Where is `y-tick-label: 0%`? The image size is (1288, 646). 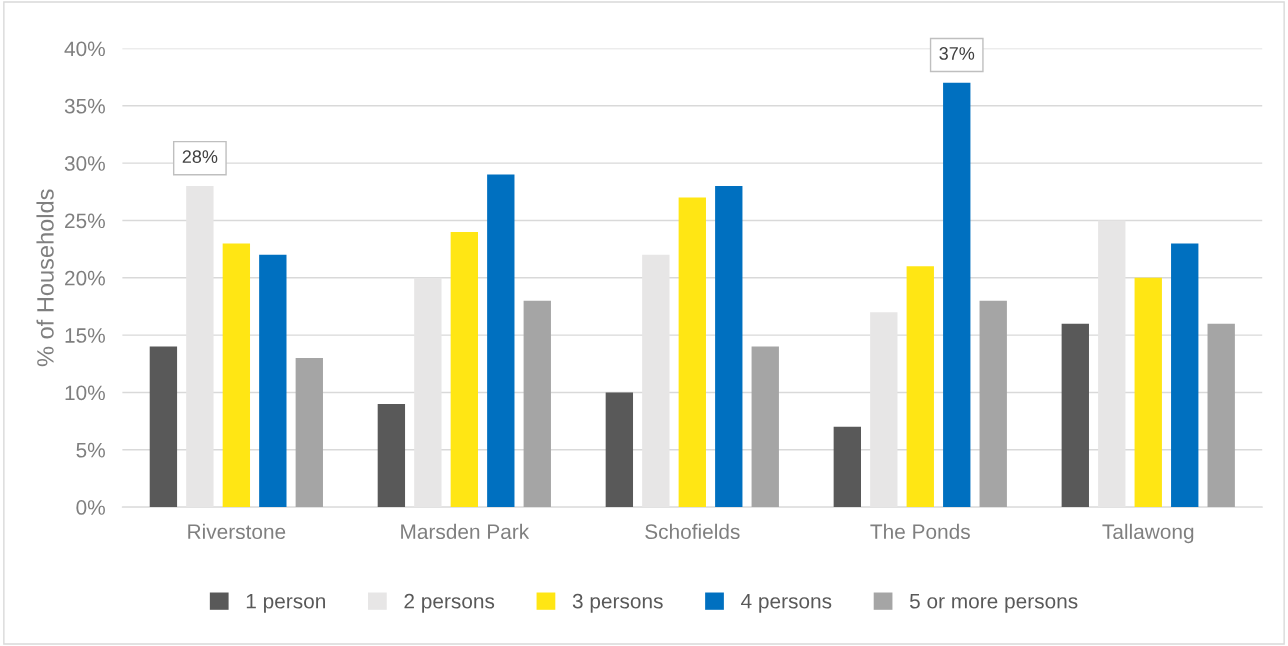
y-tick-label: 0% is located at coordinates (90, 507).